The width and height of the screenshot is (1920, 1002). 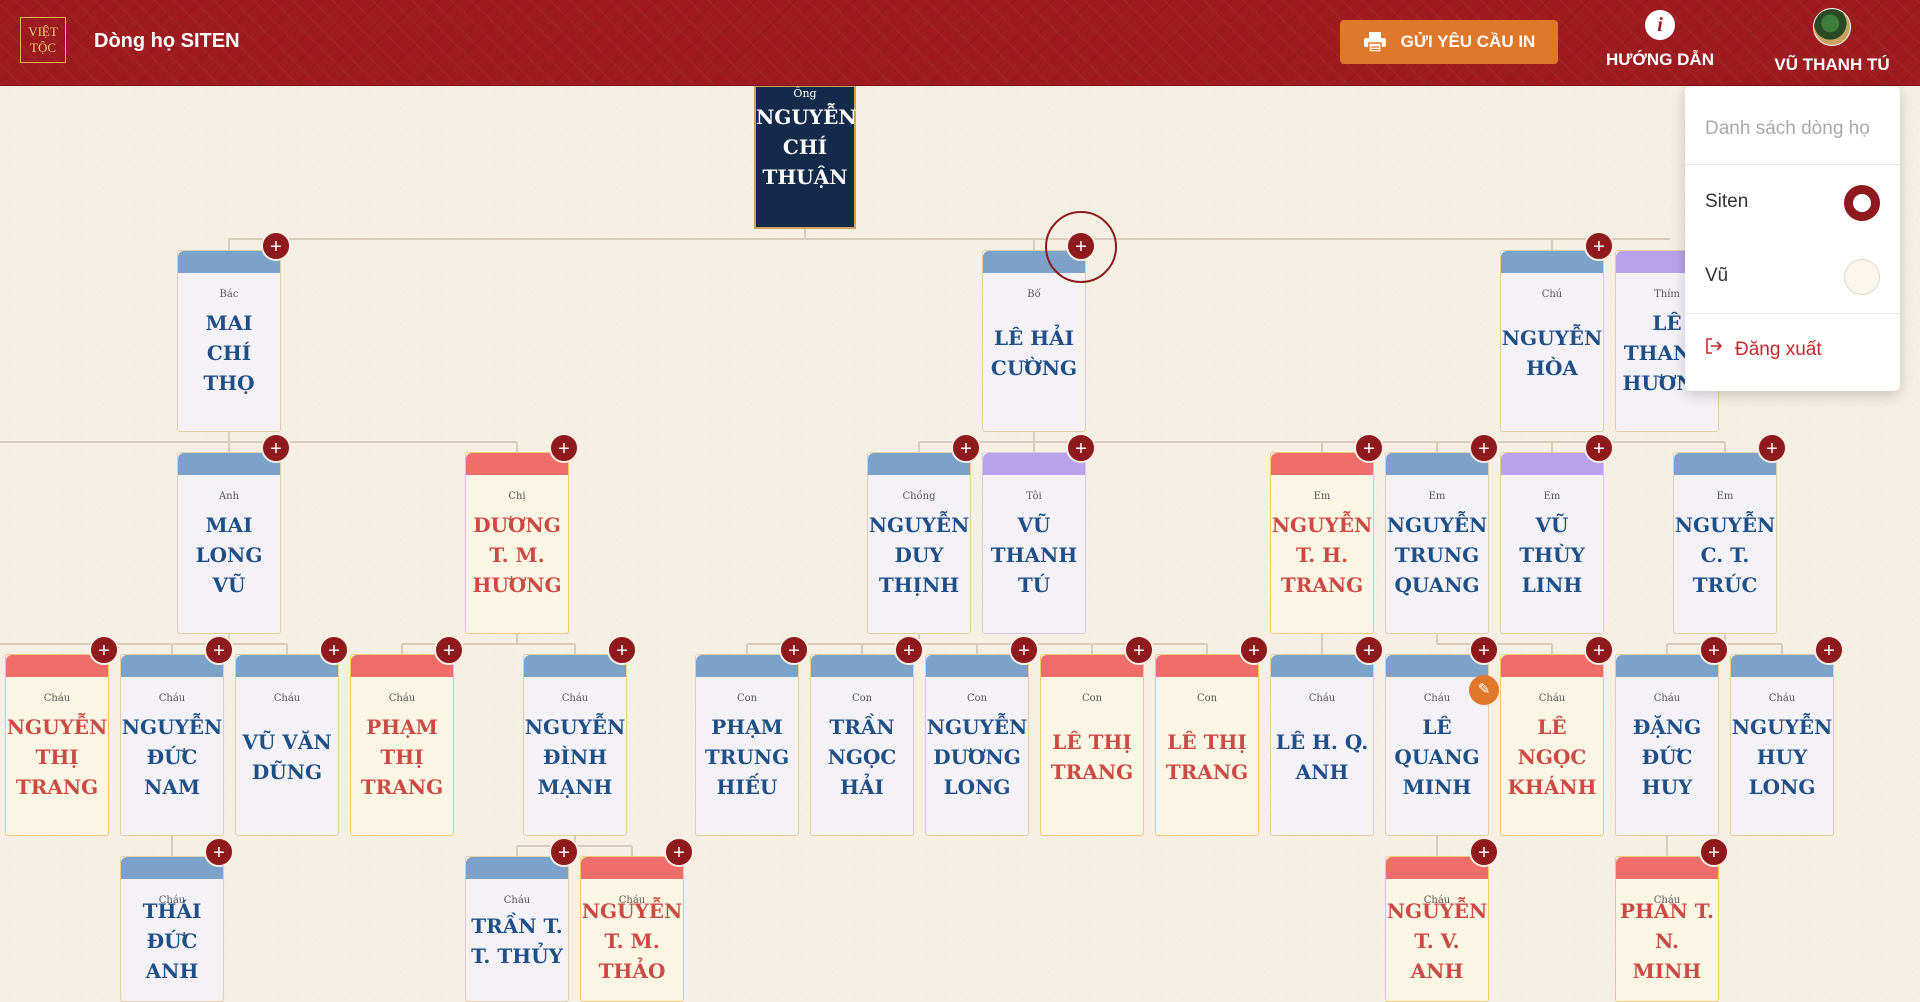 I want to click on person-name: ĐẶNG ĐỨC HUY, so click(x=1667, y=757).